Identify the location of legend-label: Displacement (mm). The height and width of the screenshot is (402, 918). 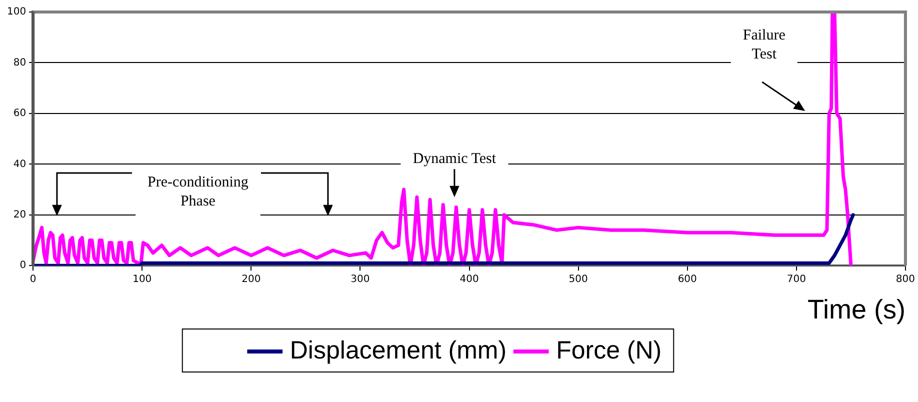
(398, 350).